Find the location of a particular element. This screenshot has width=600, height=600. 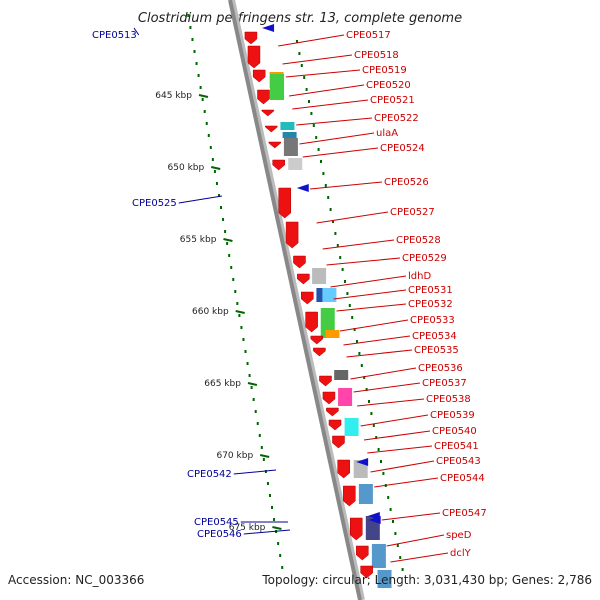

gene-label: CPE0533 is located at coordinates (432, 320).